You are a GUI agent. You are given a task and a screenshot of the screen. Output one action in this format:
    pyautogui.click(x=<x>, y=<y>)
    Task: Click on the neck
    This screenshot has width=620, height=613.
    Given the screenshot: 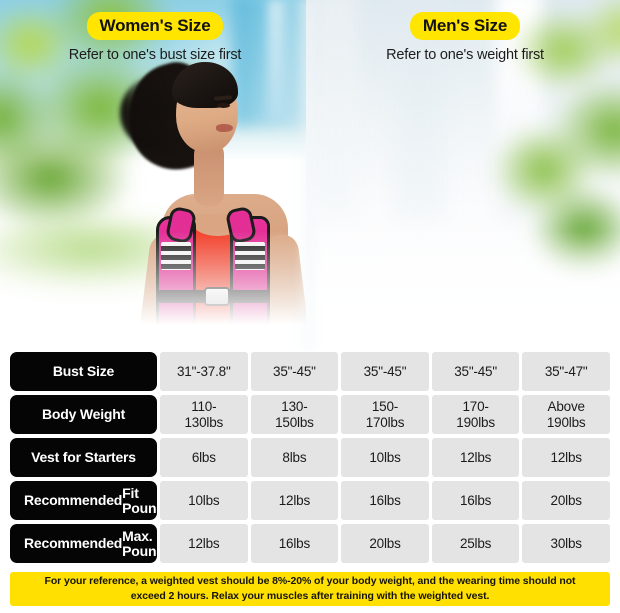 What is the action you would take?
    pyautogui.click(x=209, y=174)
    